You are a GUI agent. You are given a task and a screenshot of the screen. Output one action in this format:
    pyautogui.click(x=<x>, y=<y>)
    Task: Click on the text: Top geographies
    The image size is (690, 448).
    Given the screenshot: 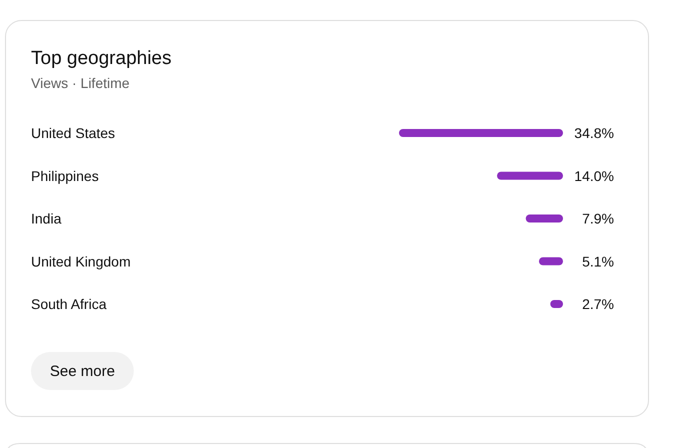 What is the action you would take?
    pyautogui.click(x=101, y=58)
    